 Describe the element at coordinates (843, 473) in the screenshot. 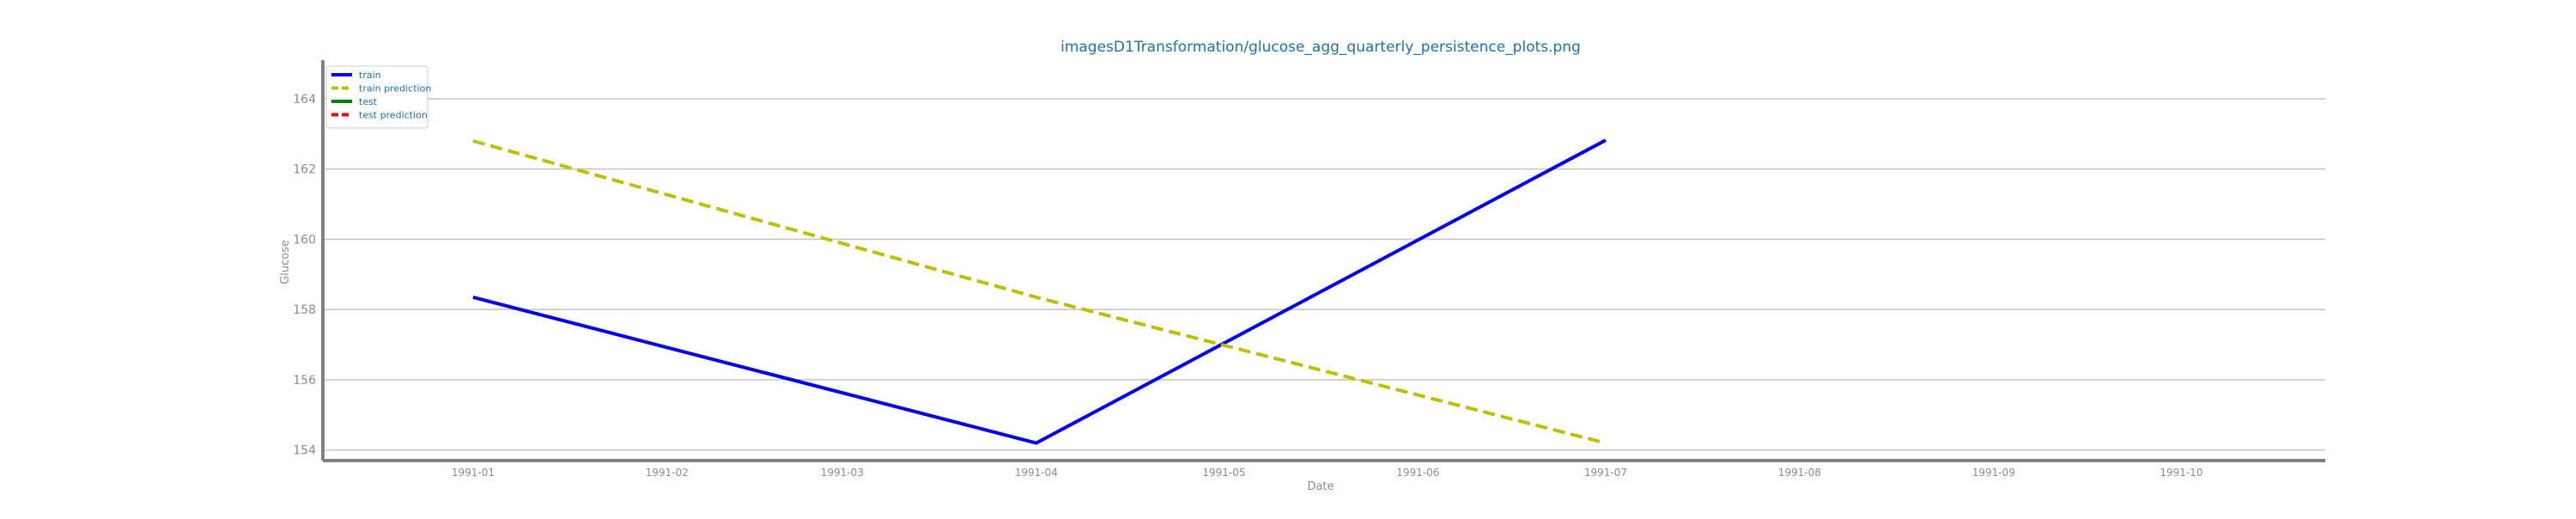

I see `x-tick-label: 1991-03` at that location.